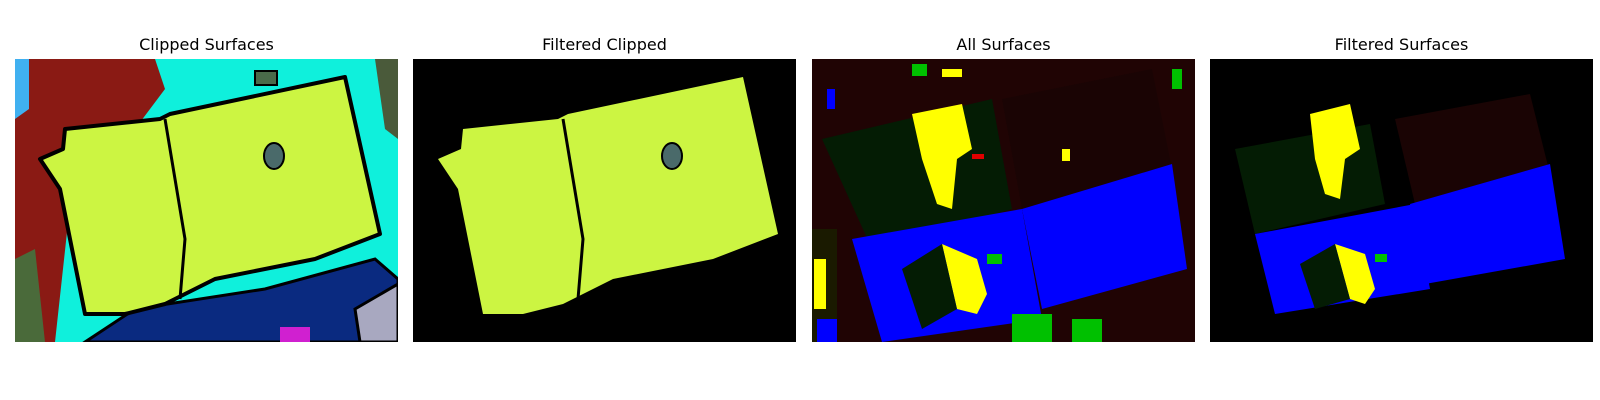 This screenshot has width=1600, height=400. I want to click on panel-title: Filtered Surfaces, so click(1401, 44).